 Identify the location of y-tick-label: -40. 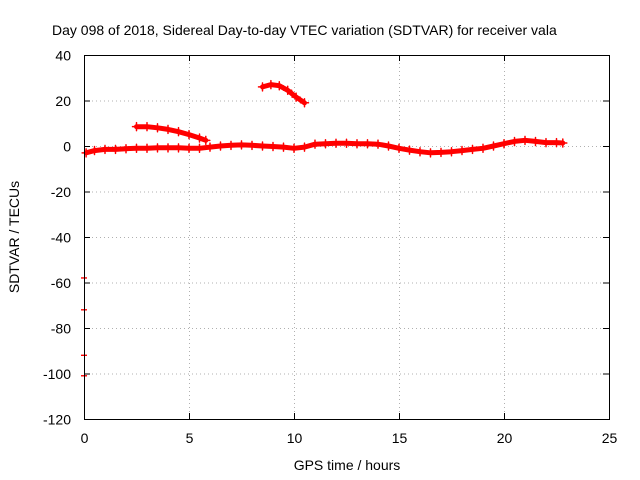
(61, 238).